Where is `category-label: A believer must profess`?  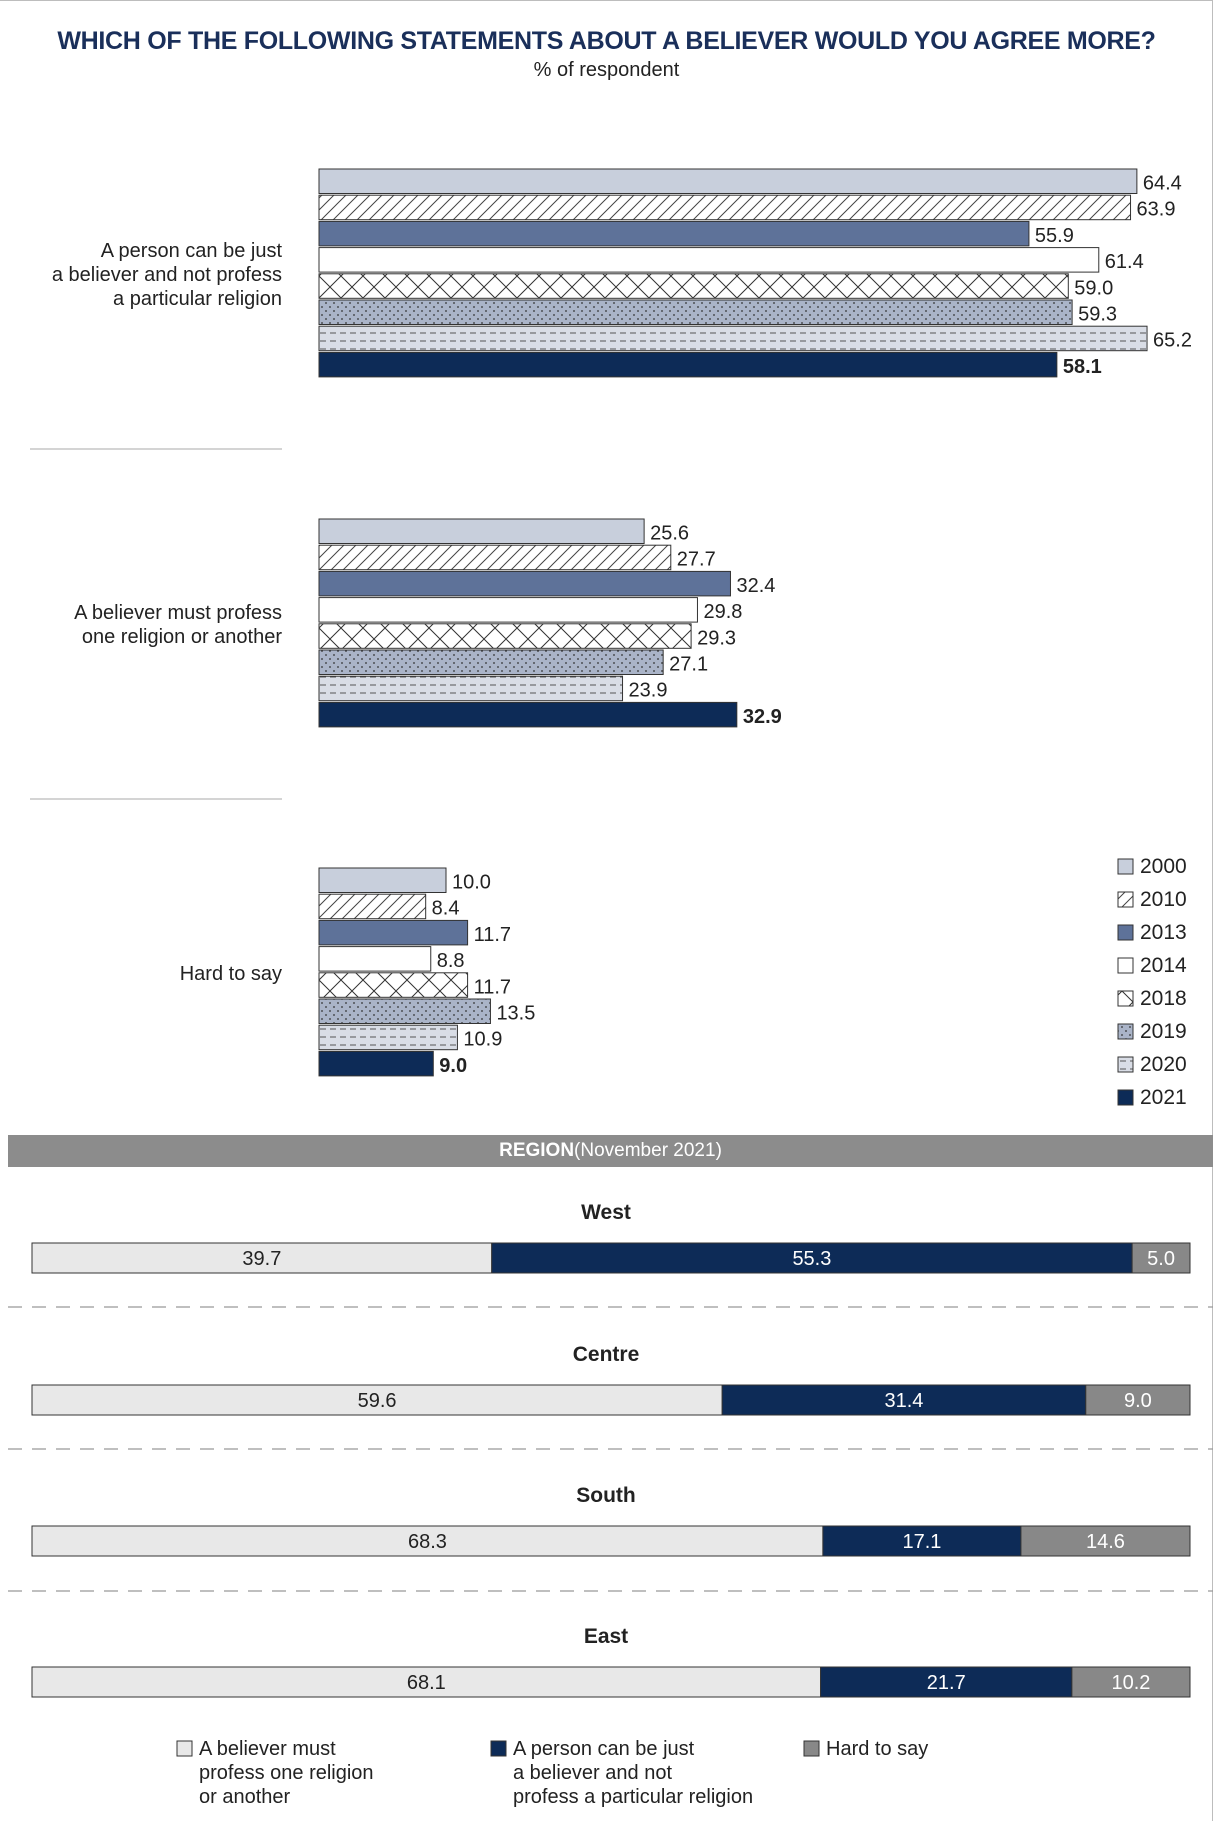 category-label: A believer must profess is located at coordinates (178, 613).